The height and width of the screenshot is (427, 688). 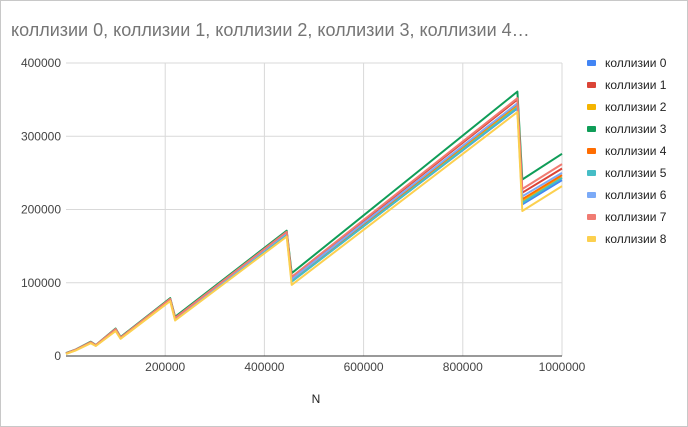 I want to click on legend-label-0: коллизии 0, so click(x=636, y=63).